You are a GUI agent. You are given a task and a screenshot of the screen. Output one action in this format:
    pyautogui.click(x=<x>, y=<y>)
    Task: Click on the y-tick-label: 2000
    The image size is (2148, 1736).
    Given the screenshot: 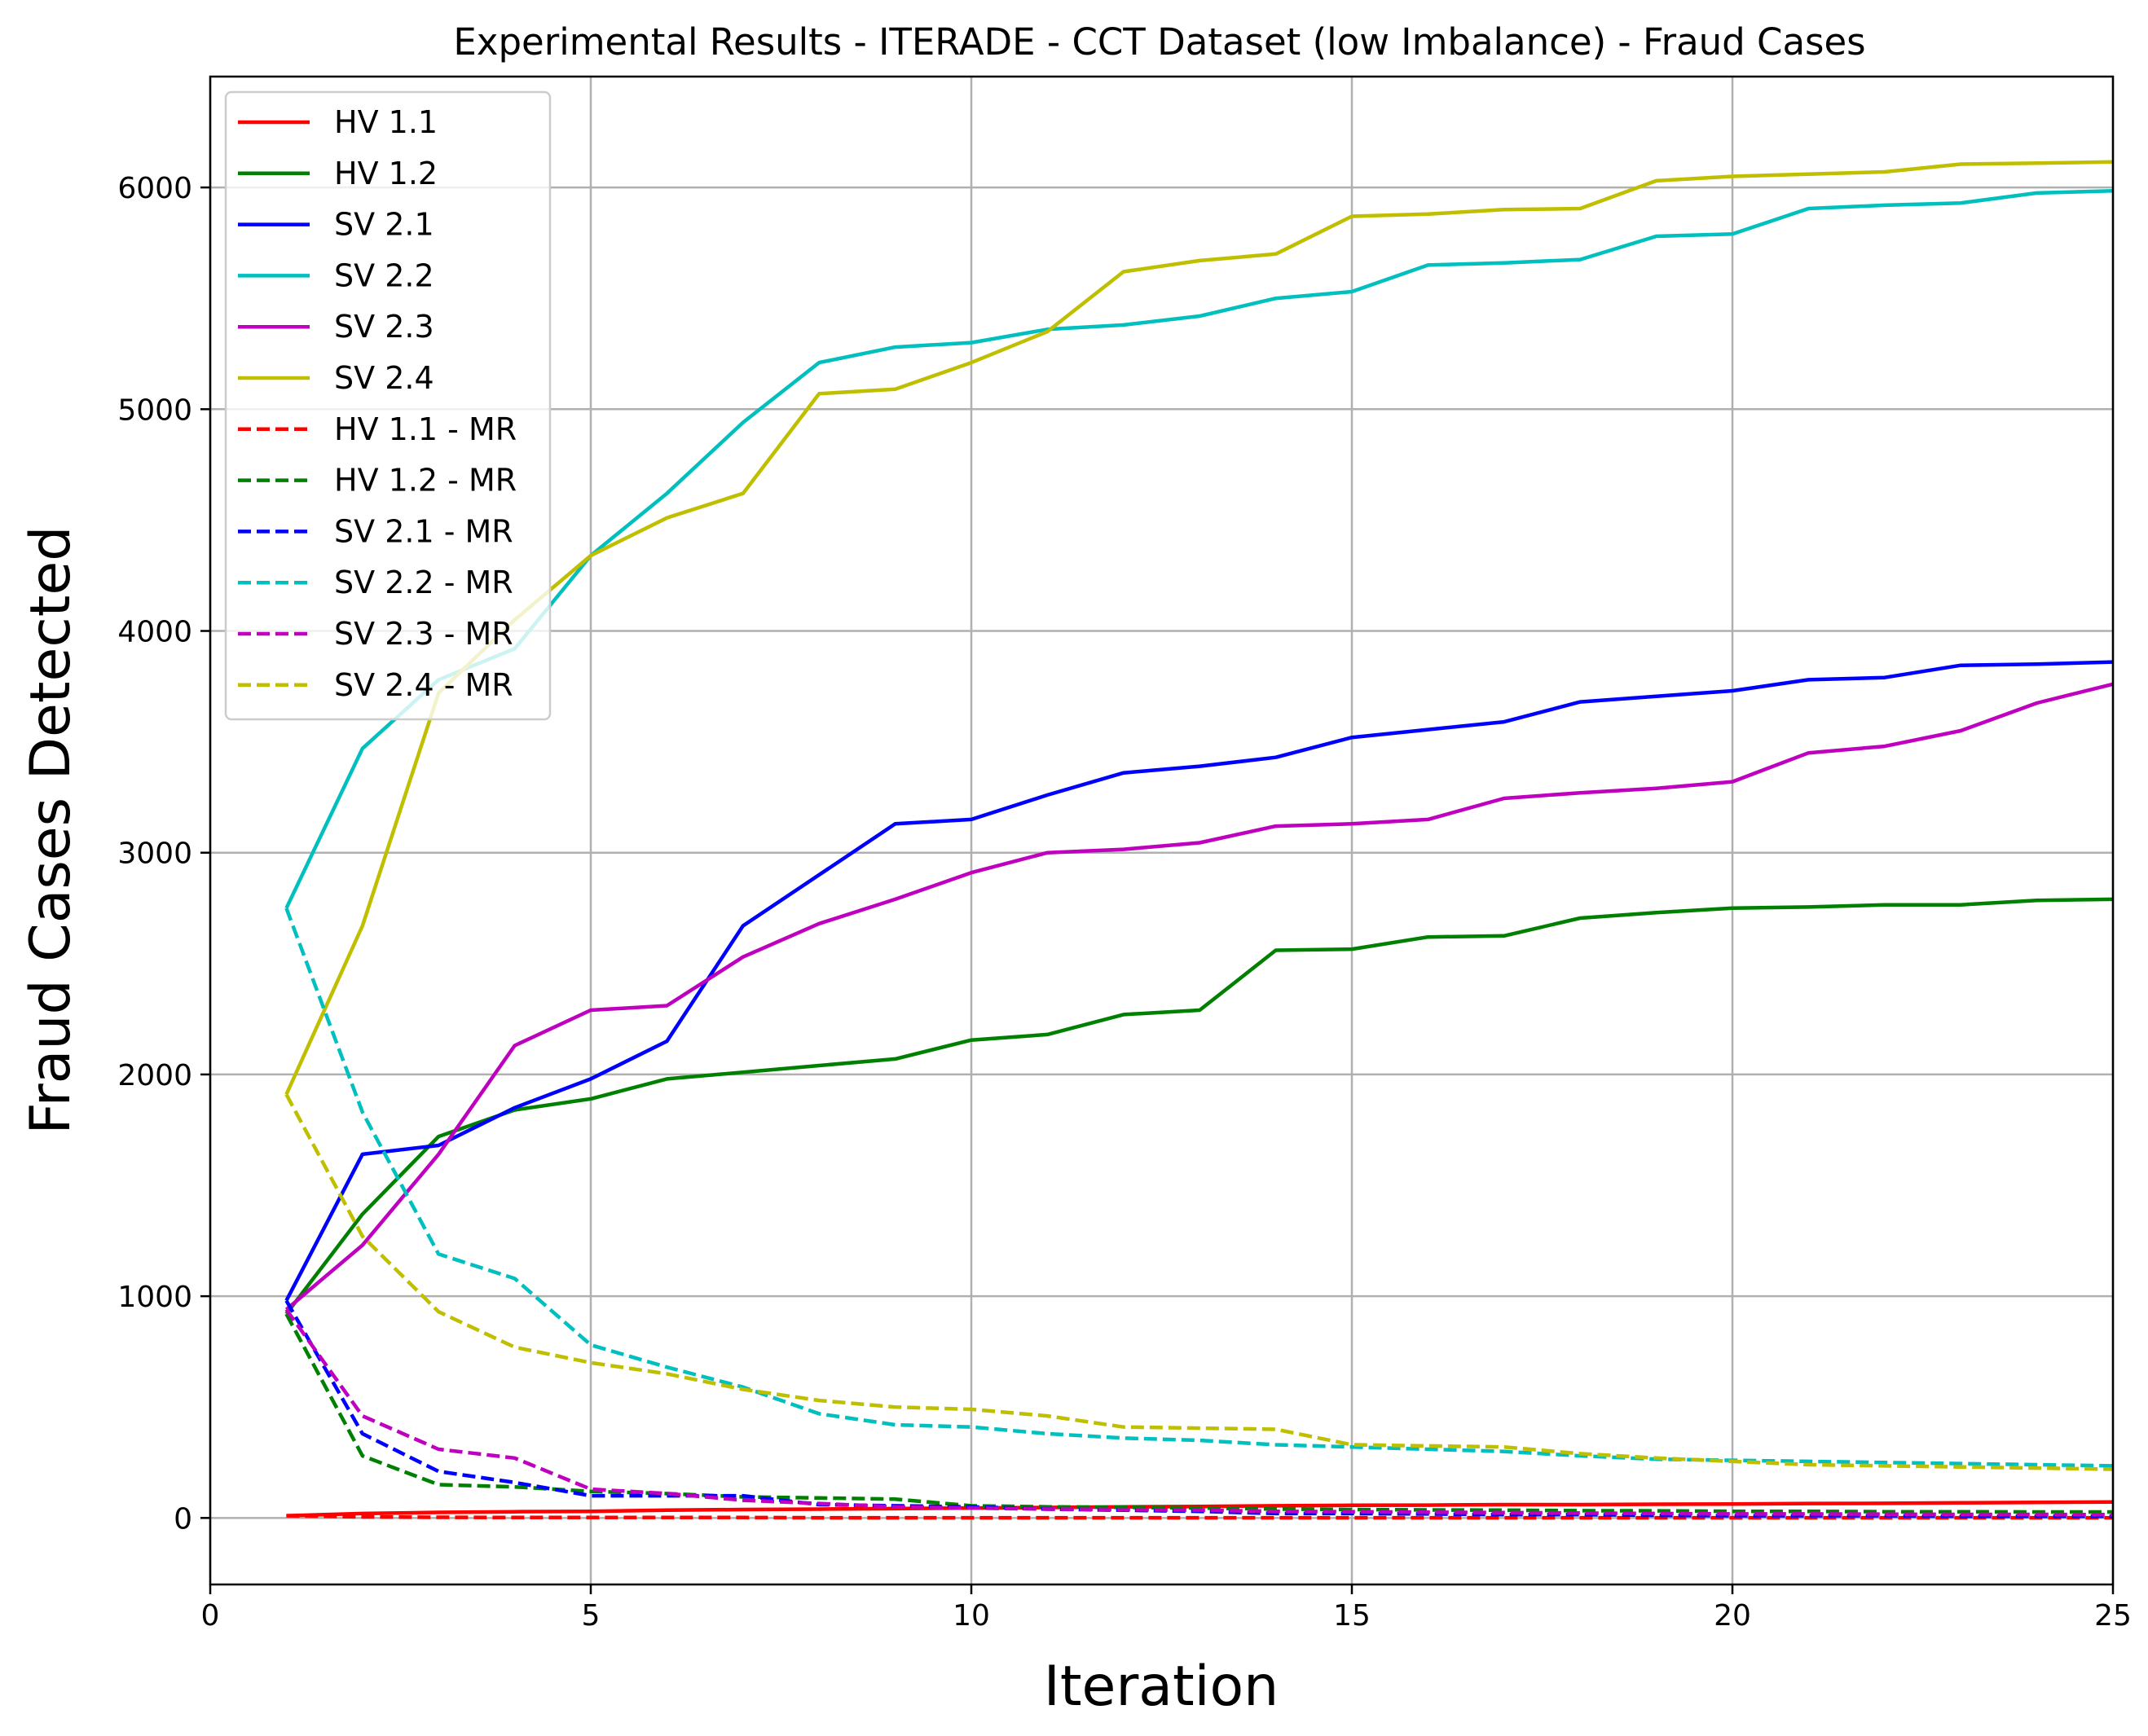 What is the action you would take?
    pyautogui.click(x=154, y=1075)
    